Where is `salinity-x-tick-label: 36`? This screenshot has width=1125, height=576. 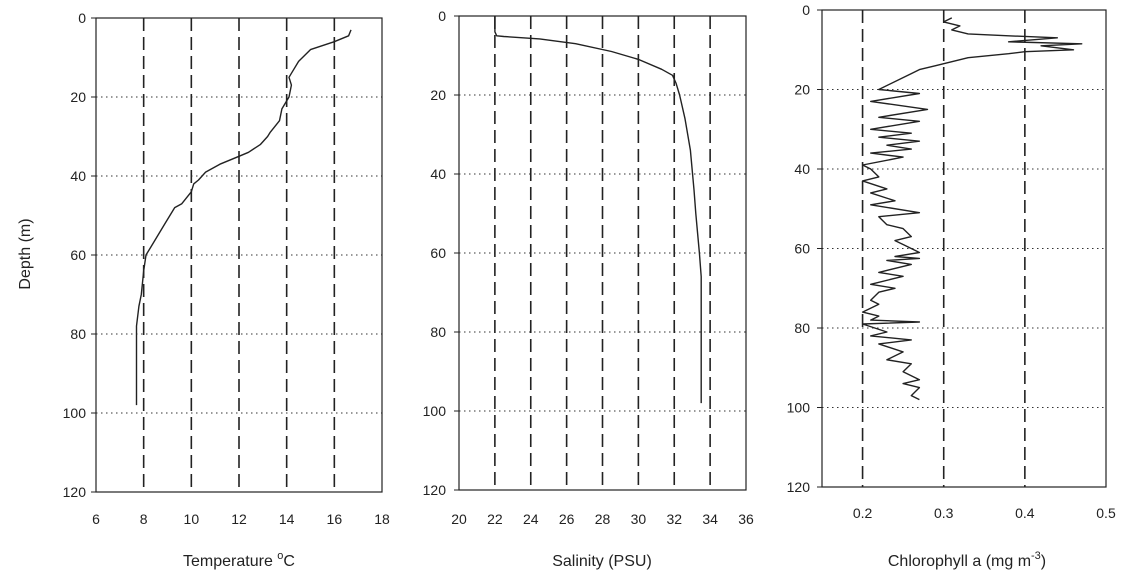 salinity-x-tick-label: 36 is located at coordinates (746, 519).